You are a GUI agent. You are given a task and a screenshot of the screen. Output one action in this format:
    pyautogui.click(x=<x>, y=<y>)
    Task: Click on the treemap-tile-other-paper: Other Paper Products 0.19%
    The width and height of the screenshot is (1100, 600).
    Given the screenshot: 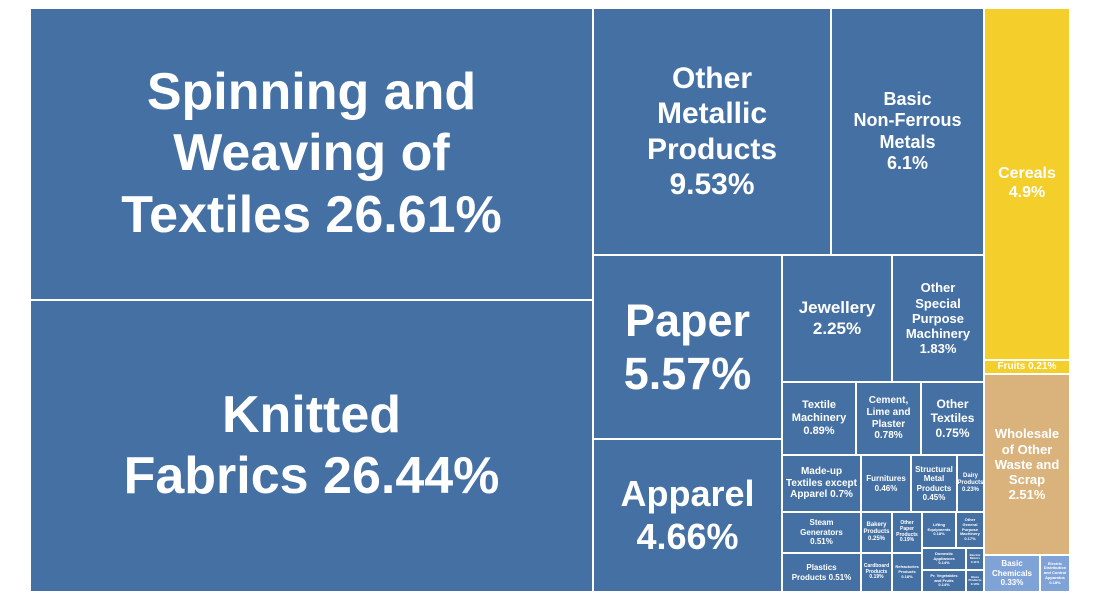 What is the action you would take?
    pyautogui.click(x=907, y=532)
    